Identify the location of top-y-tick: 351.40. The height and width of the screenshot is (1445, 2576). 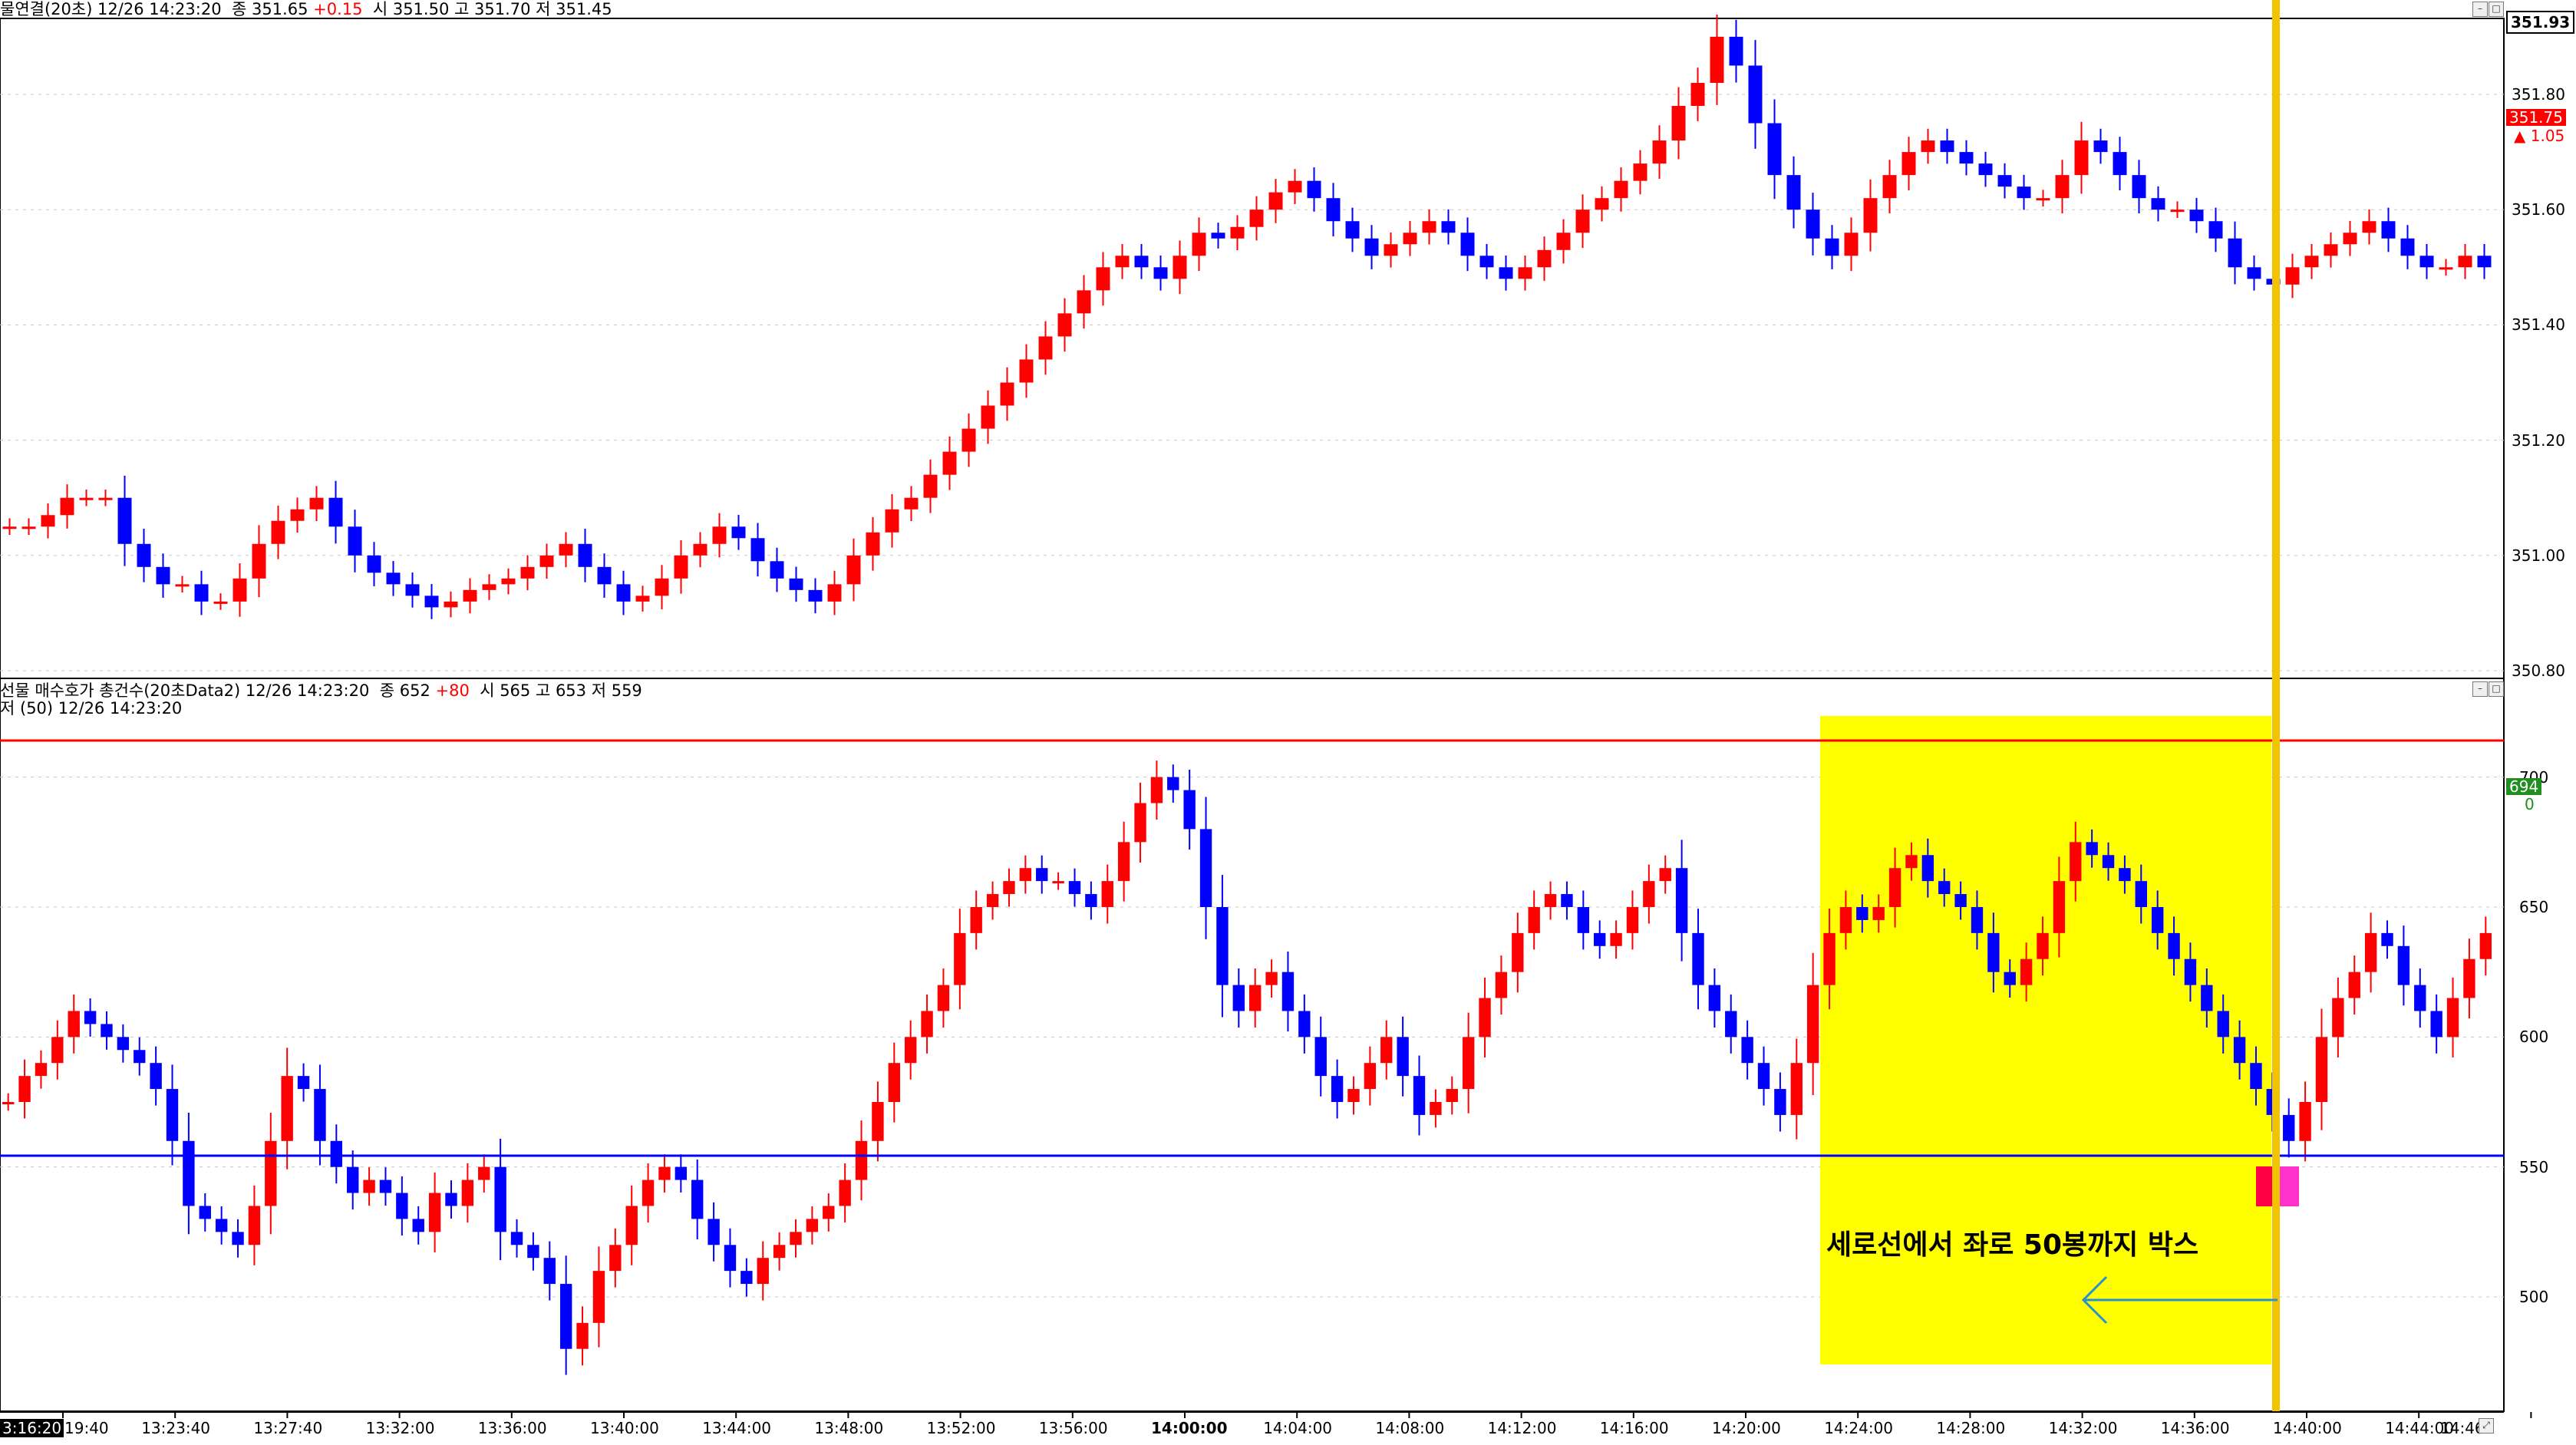
(2538, 325).